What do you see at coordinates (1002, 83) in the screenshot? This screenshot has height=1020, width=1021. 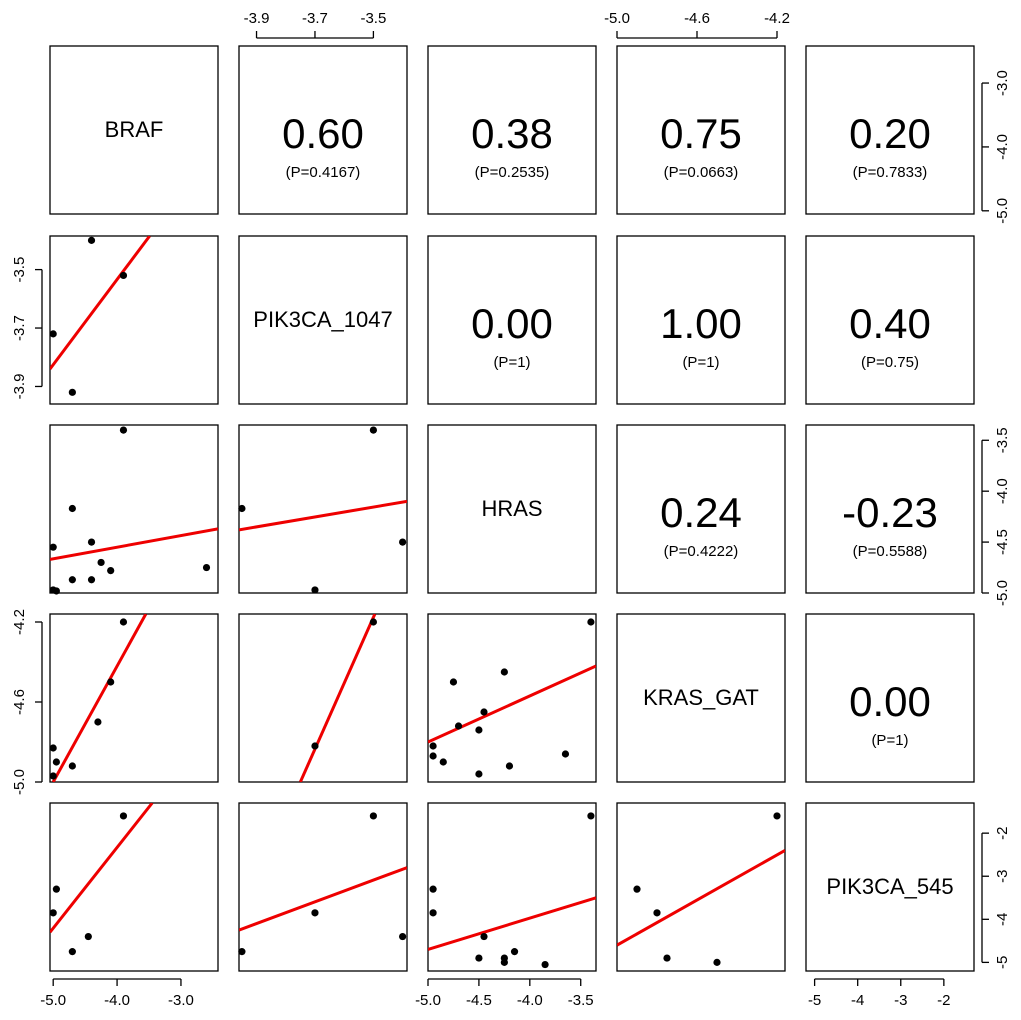 I see `tick-label: -3.0` at bounding box center [1002, 83].